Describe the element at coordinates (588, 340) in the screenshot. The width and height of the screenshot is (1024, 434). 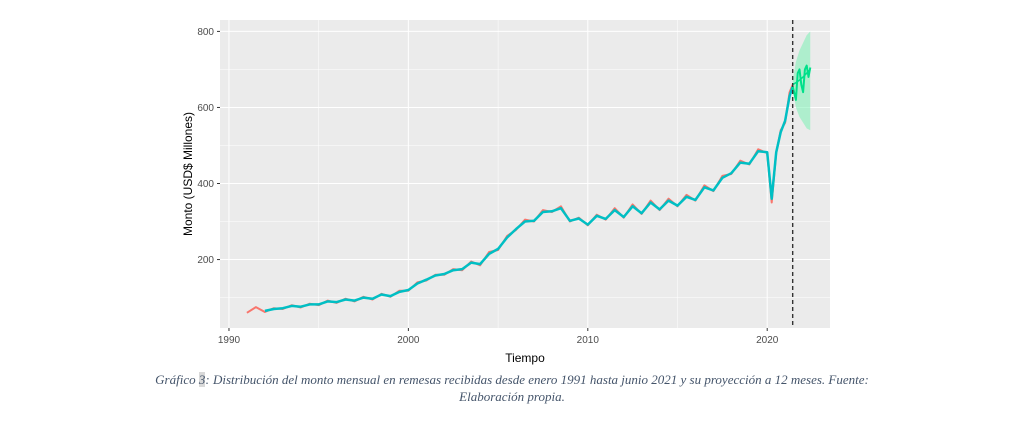
I see `x-tick-label: 2010` at that location.